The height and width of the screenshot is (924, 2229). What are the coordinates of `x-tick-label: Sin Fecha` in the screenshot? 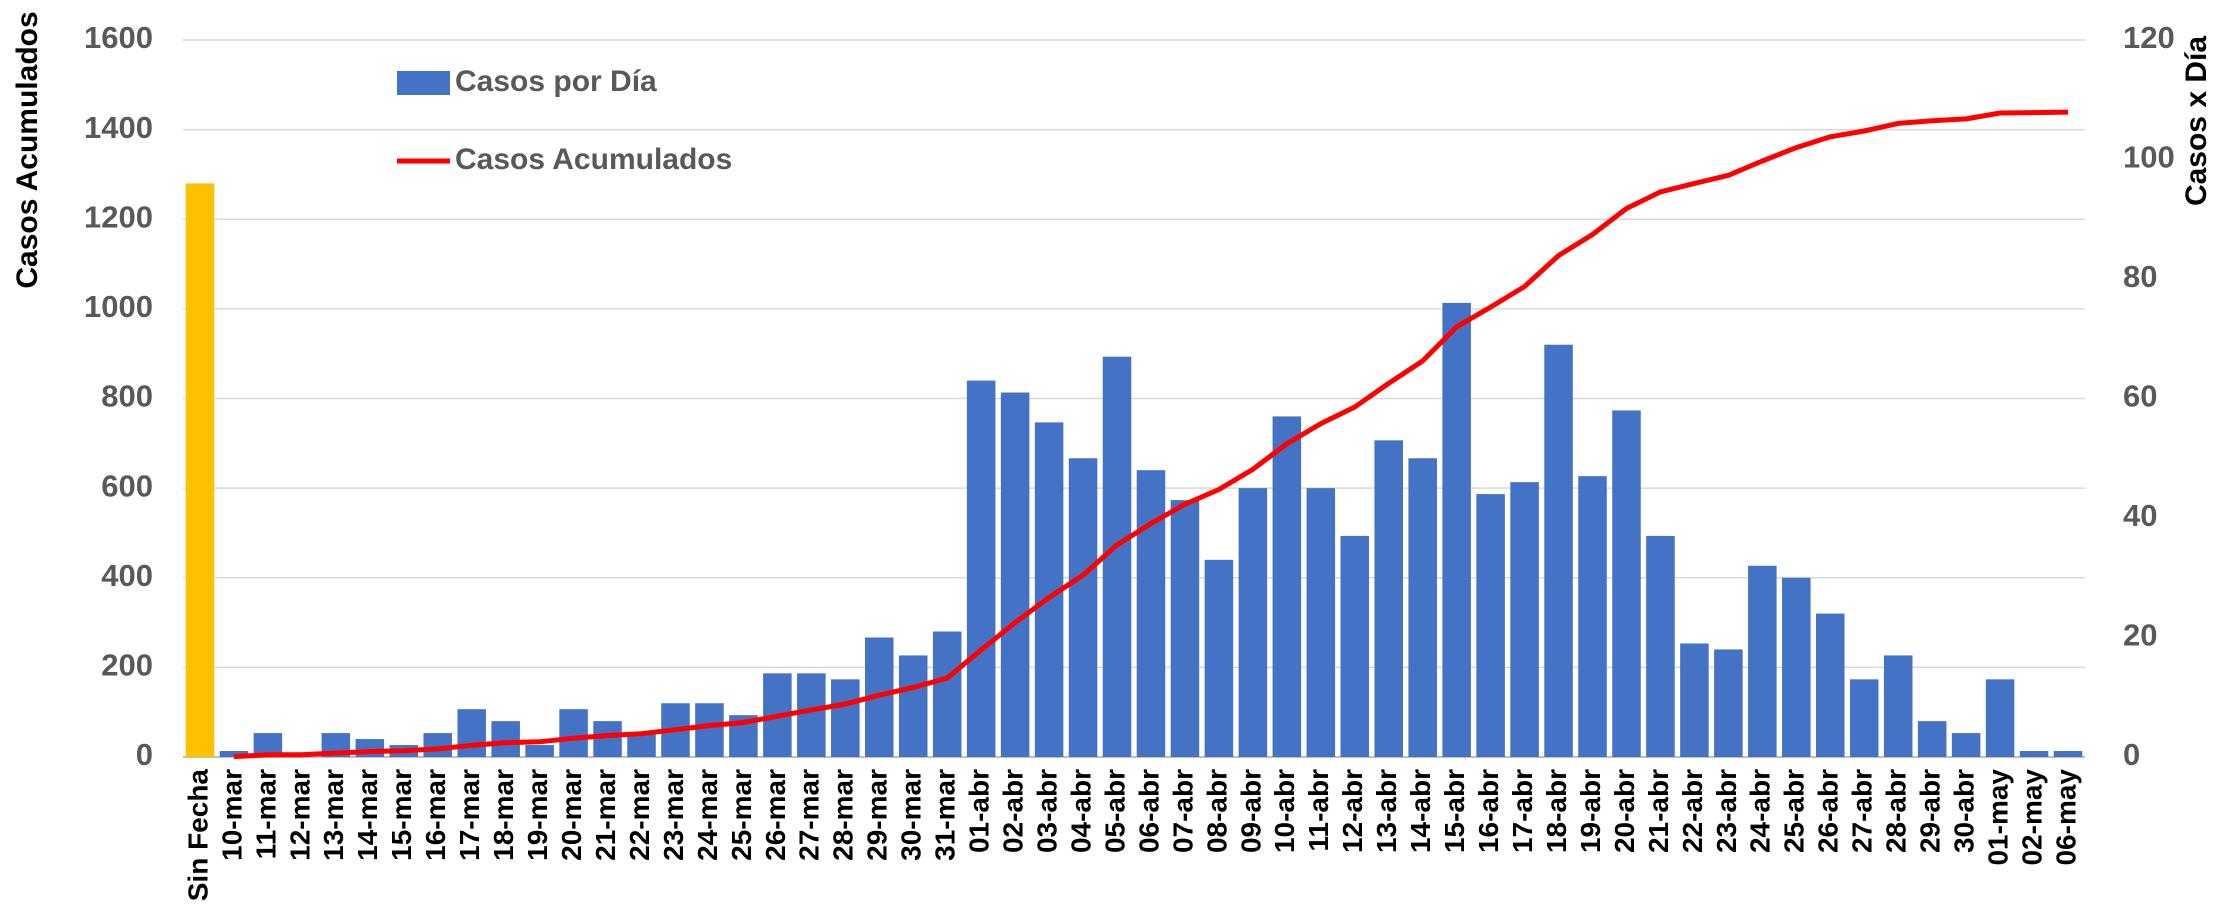 It's located at (197, 835).